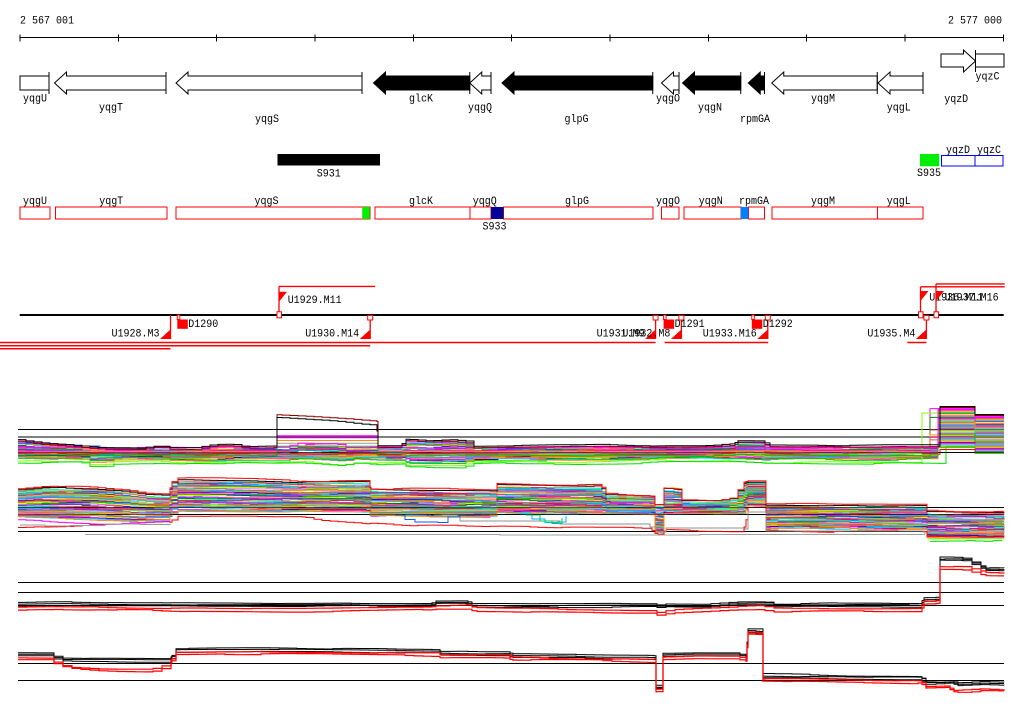  I want to click on svg-text: D1290, so click(203, 325).